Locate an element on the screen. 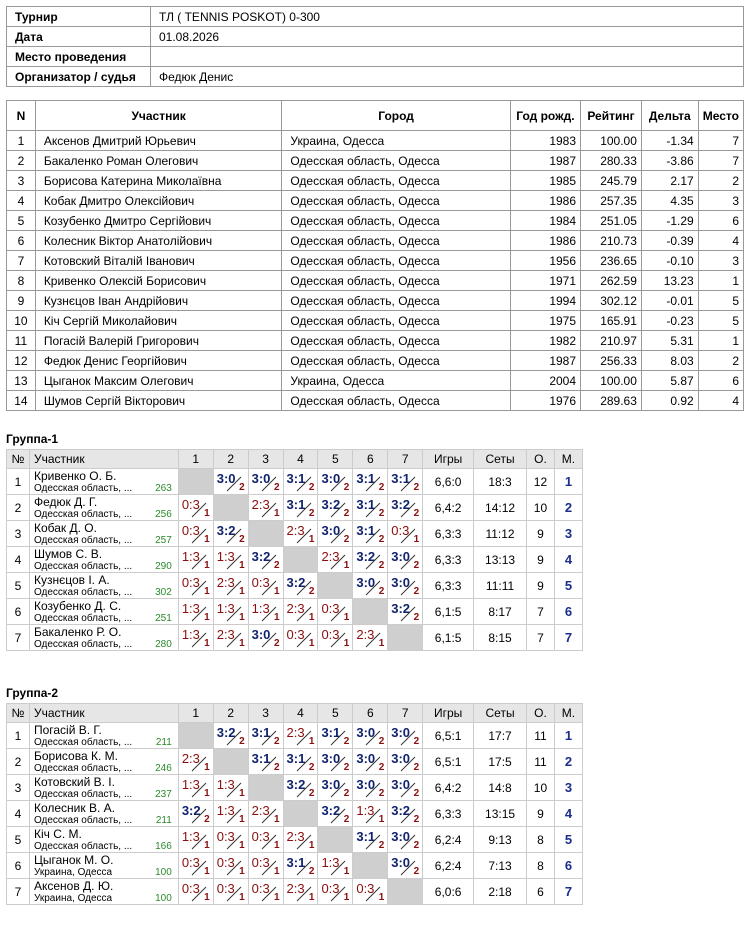 This screenshot has width=750, height=938. info-row: Дата 01.08.2026 is located at coordinates (375, 36).